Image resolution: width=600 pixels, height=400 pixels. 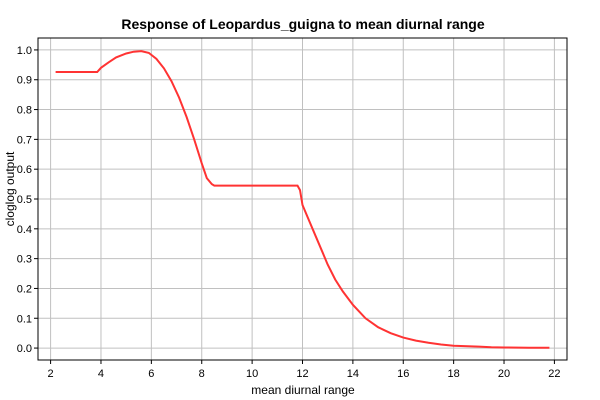 What do you see at coordinates (24, 260) in the screenshot?
I see `y-tick-label: 0.3` at bounding box center [24, 260].